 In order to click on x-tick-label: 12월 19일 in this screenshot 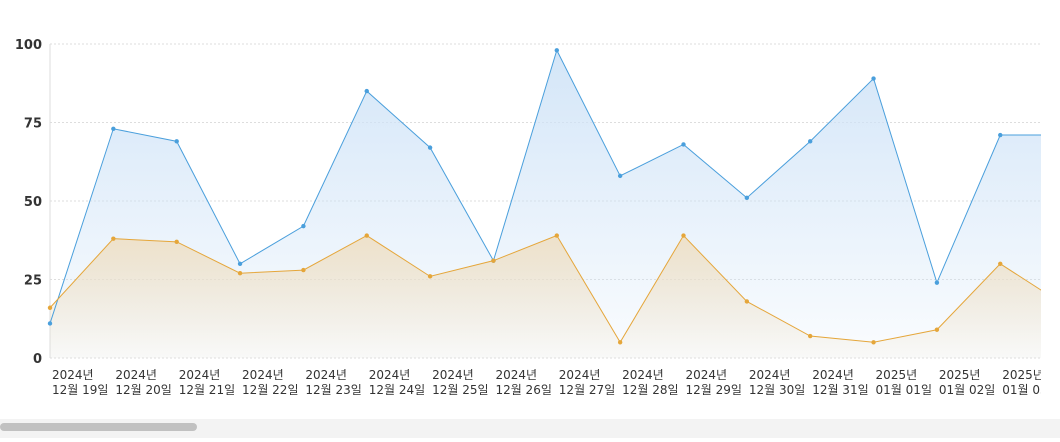, I will do `click(80, 390)`.